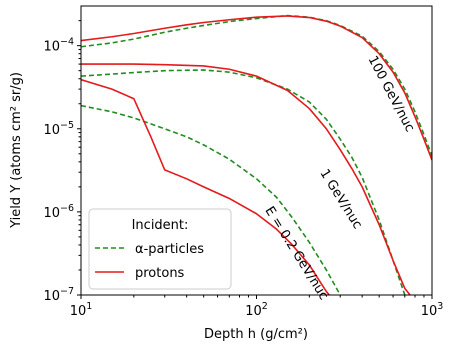  Describe the element at coordinates (58, 129) in the screenshot. I see `y-tick-label: 10⁻⁵` at that location.